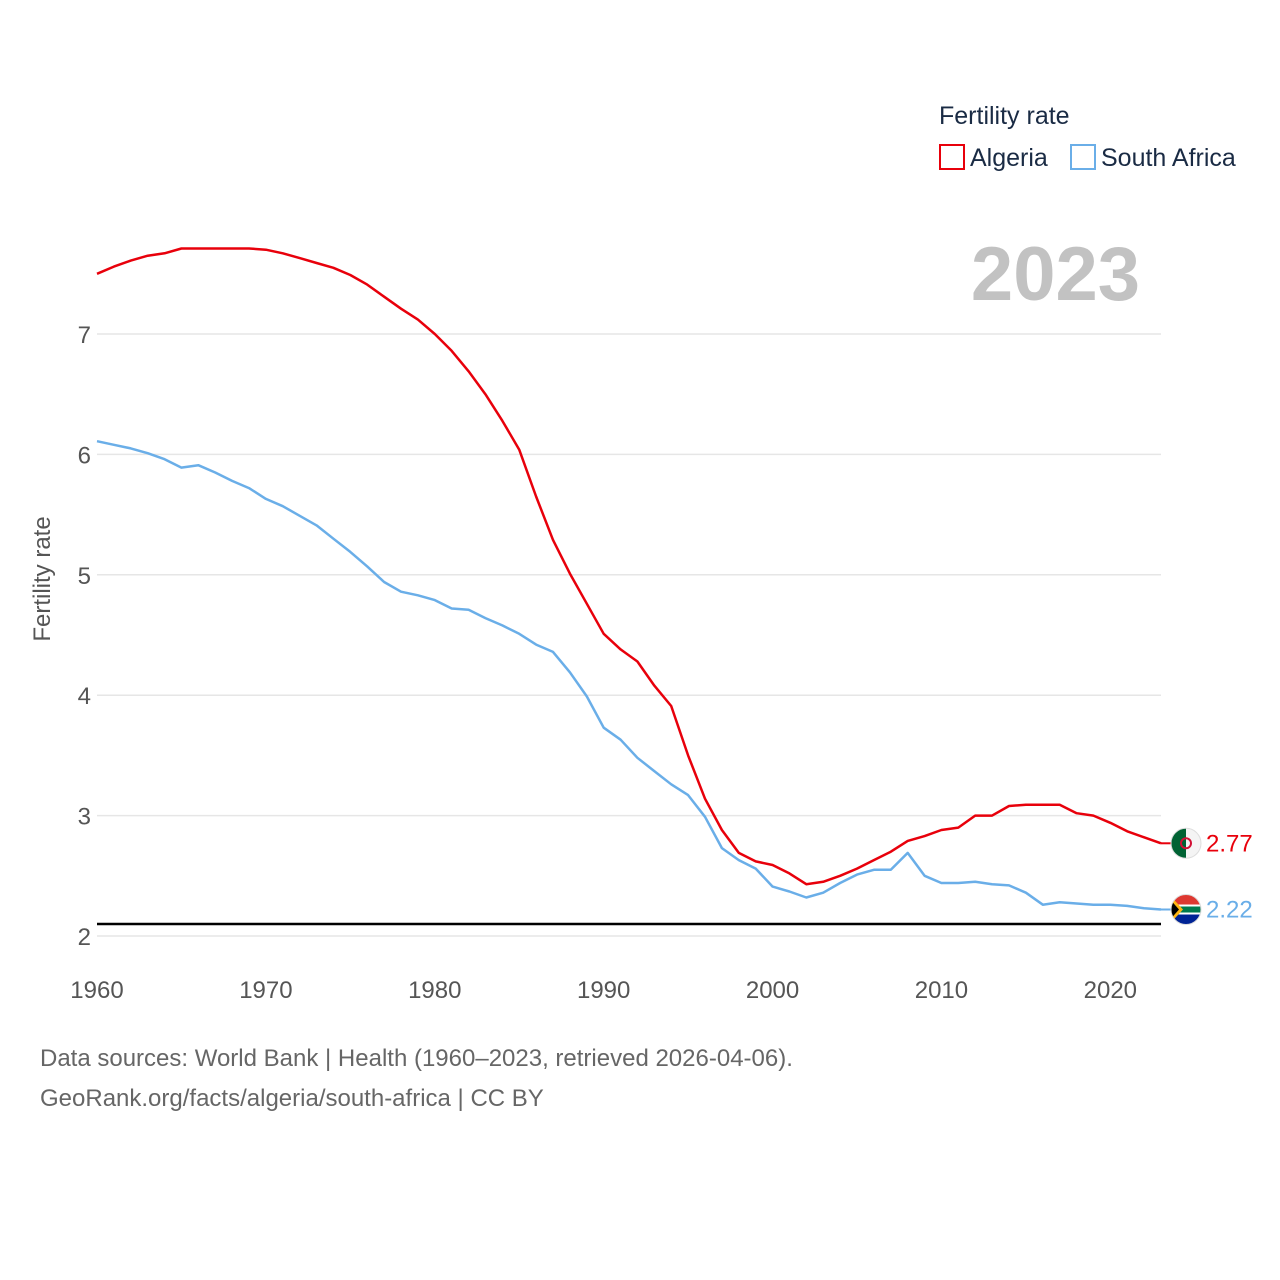 Image resolution: width=1280 pixels, height=1280 pixels. Describe the element at coordinates (84, 636) in the screenshot. I see `y-axis-ticks: 2 3 4 5 6 7` at that location.